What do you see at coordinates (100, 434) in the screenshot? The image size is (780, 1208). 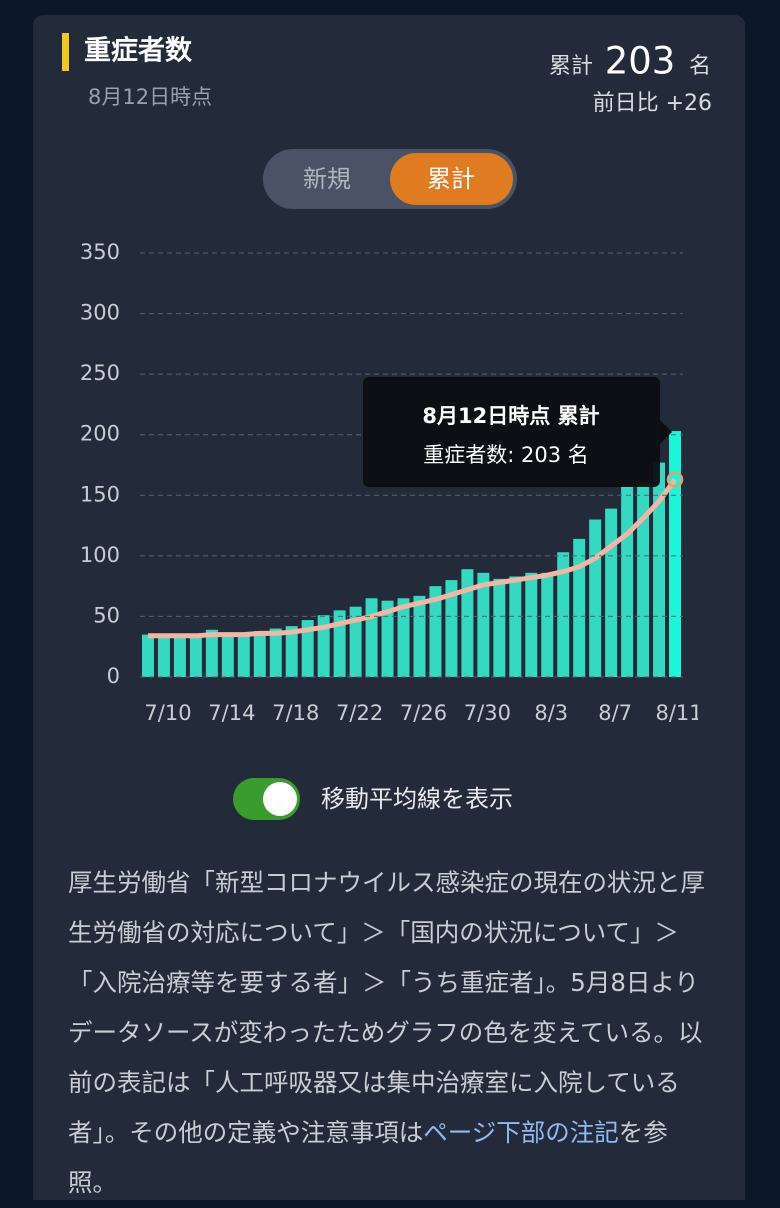 I see `y-tick-label: 200` at bounding box center [100, 434].